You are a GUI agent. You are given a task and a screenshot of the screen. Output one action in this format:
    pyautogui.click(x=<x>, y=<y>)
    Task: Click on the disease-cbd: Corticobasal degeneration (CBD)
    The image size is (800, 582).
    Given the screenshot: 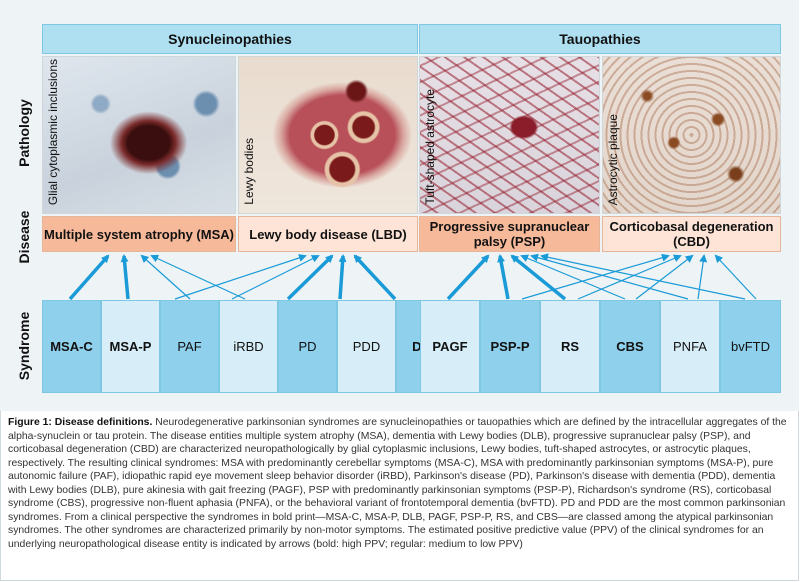 What is the action you would take?
    pyautogui.click(x=691, y=234)
    